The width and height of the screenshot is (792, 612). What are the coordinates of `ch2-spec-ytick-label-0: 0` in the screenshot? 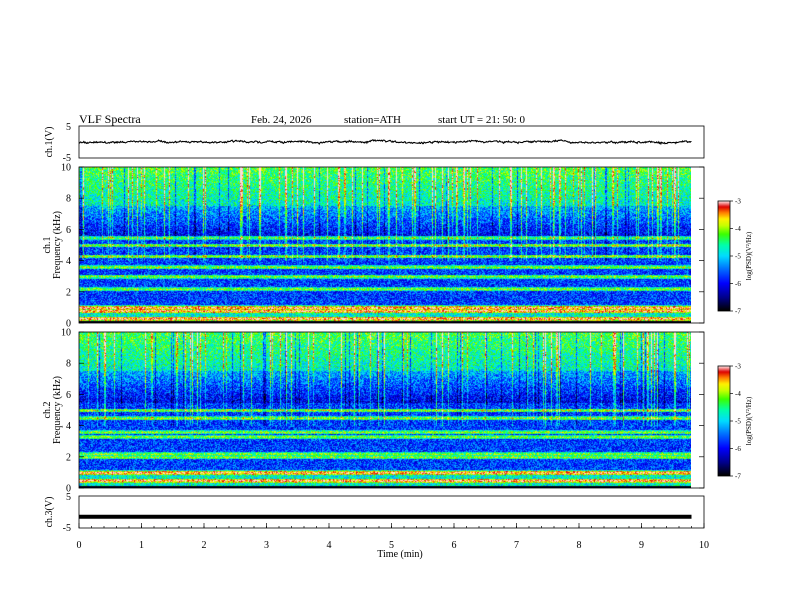 It's located at (68, 489).